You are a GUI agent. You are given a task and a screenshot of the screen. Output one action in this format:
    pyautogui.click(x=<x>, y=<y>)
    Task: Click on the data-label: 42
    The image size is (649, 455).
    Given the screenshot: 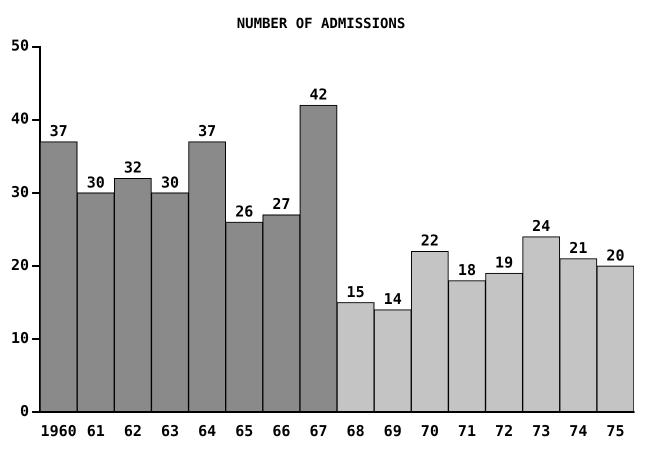 What is the action you would take?
    pyautogui.click(x=318, y=95)
    